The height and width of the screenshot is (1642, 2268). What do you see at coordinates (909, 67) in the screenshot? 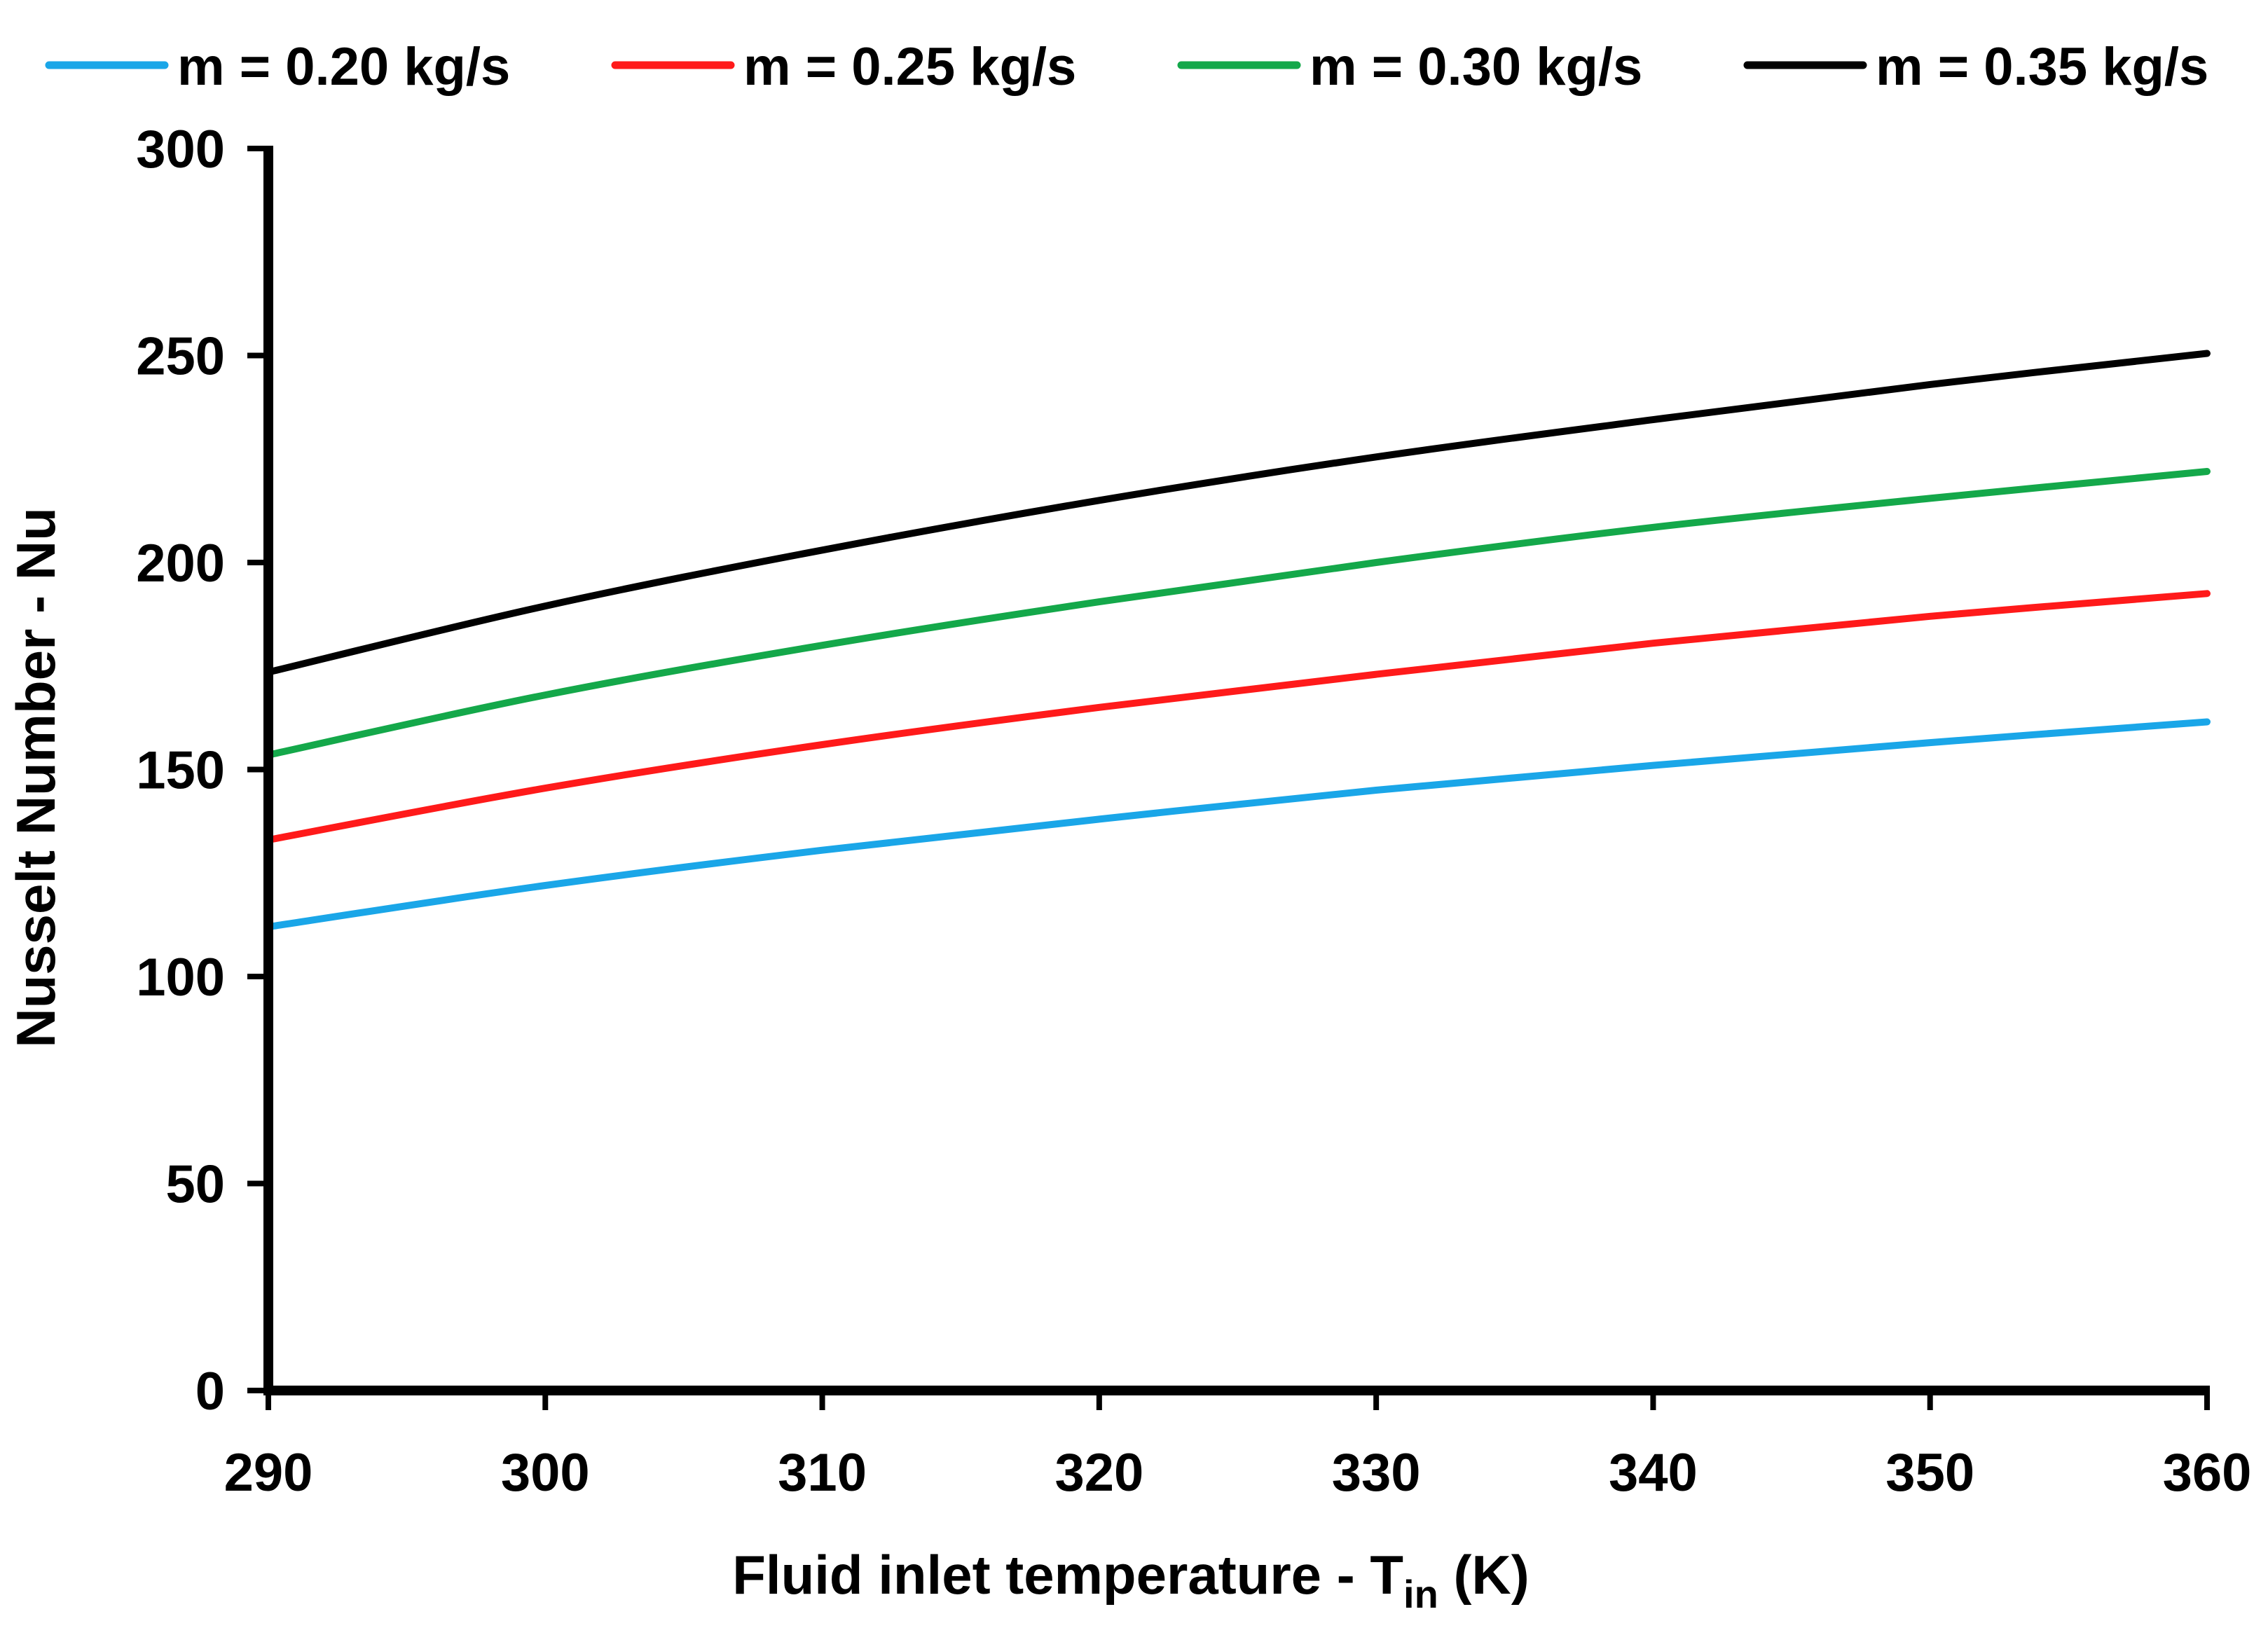
I see `legend-label: m = 0.25 kg/s` at bounding box center [909, 67].